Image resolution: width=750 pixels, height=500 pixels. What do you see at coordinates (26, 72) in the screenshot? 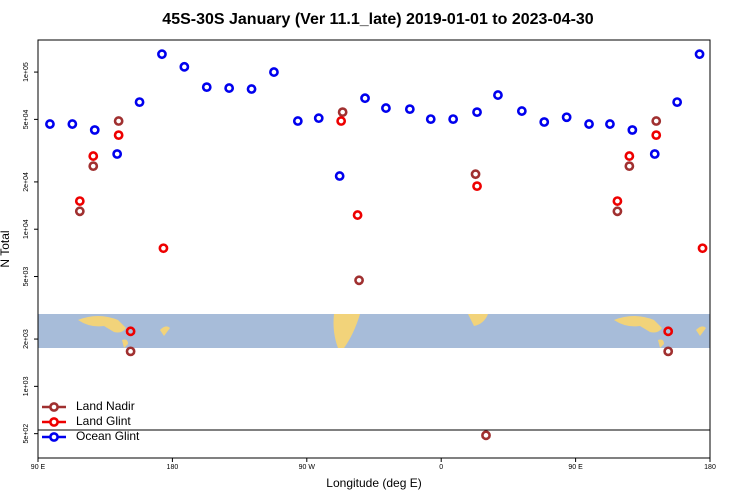
I see `y-tick-label: 1e+05` at bounding box center [26, 72].